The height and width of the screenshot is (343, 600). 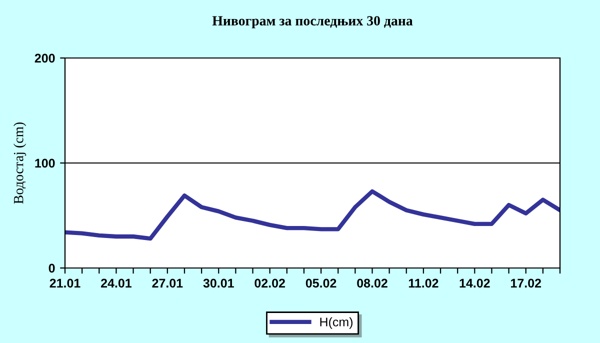 I want to click on x-tick-label: 30.01, so click(x=218, y=283).